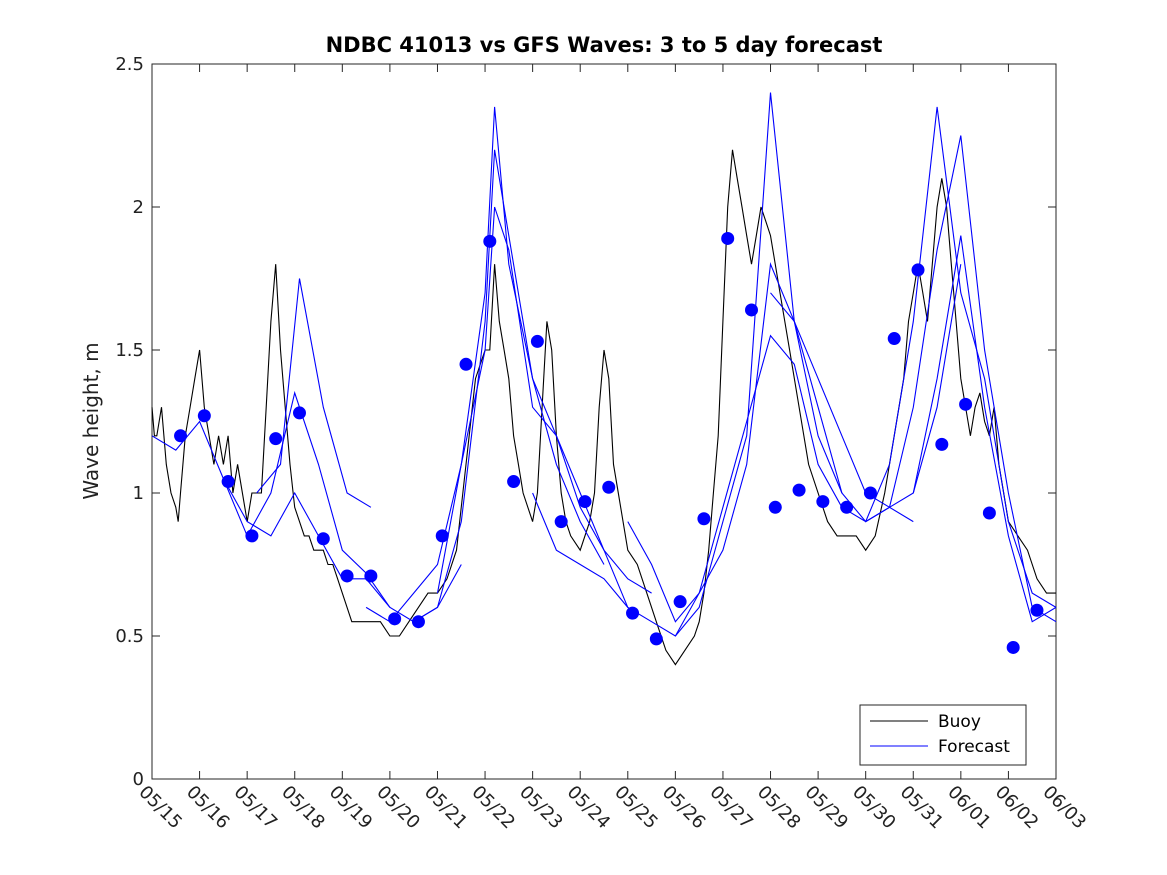 This screenshot has height=875, width=1167. What do you see at coordinates (351, 808) in the screenshot?
I see `x-tick-label: 05/19` at bounding box center [351, 808].